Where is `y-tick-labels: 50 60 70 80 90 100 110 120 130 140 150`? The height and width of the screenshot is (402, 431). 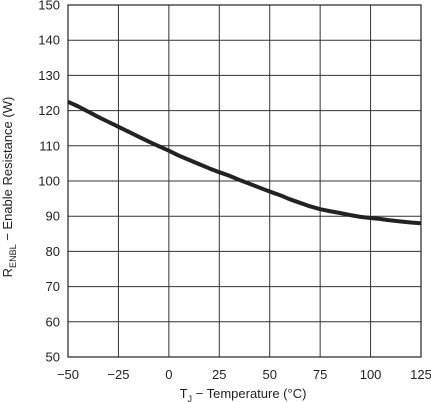 y-tick-labels: 50 60 70 80 90 100 110 120 130 140 150 is located at coordinates (49, 182).